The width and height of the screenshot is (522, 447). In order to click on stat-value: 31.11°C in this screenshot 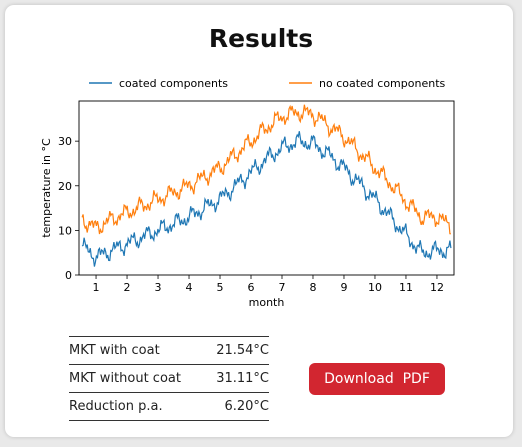, I will do `click(236, 378)`.